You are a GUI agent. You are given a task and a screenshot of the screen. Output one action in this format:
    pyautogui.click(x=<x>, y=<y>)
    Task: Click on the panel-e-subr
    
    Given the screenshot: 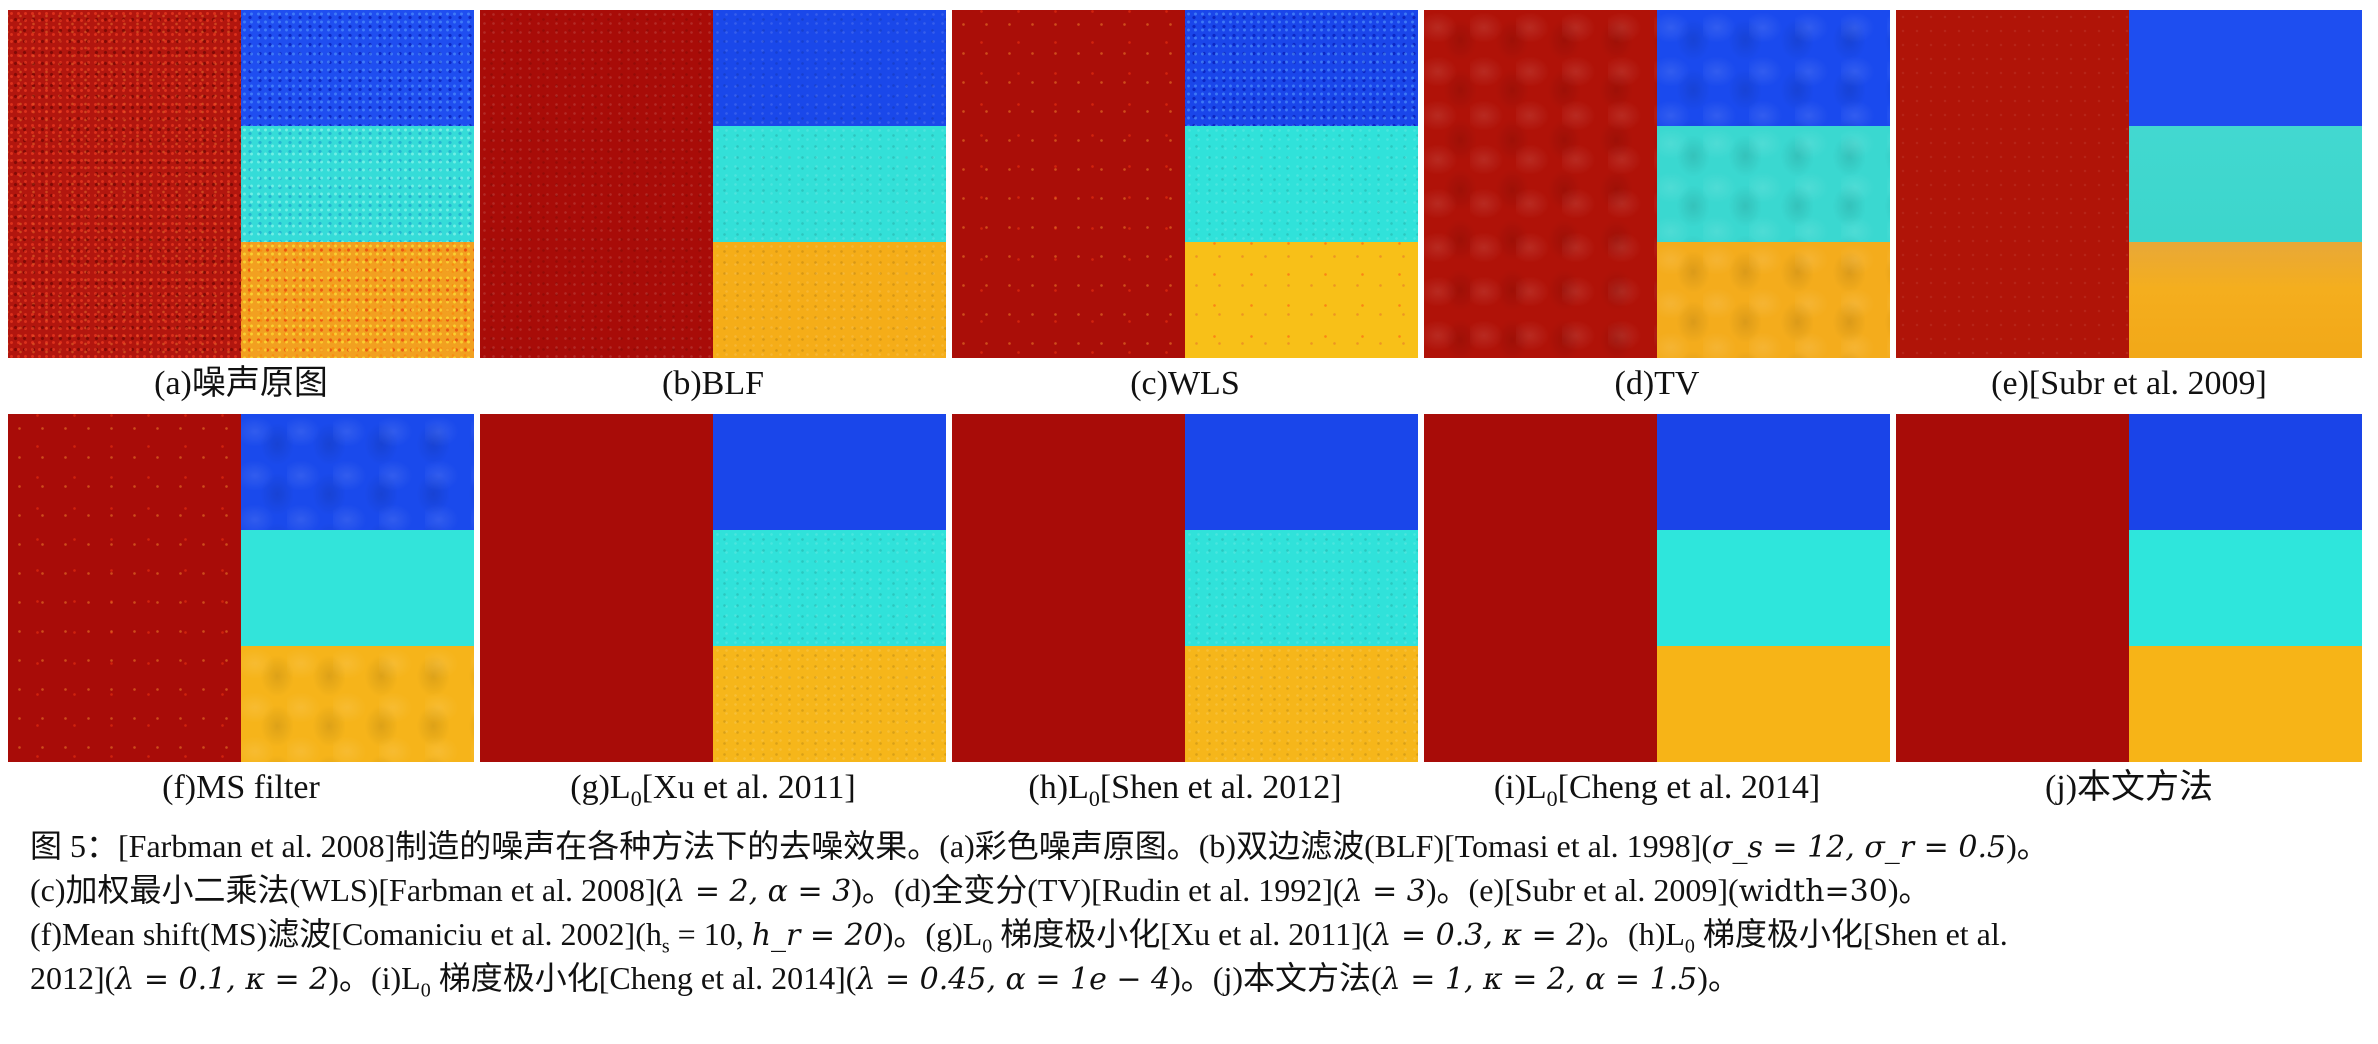 What is the action you would take?
    pyautogui.click(x=2129, y=184)
    